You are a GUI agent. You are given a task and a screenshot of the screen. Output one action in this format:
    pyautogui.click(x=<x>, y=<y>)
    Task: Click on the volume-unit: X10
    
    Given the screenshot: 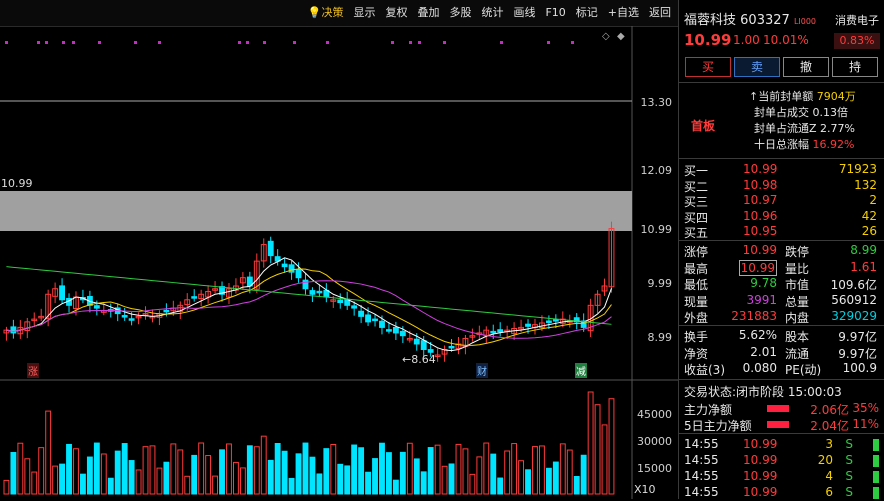 What is the action you would take?
    pyautogui.click(x=645, y=489)
    